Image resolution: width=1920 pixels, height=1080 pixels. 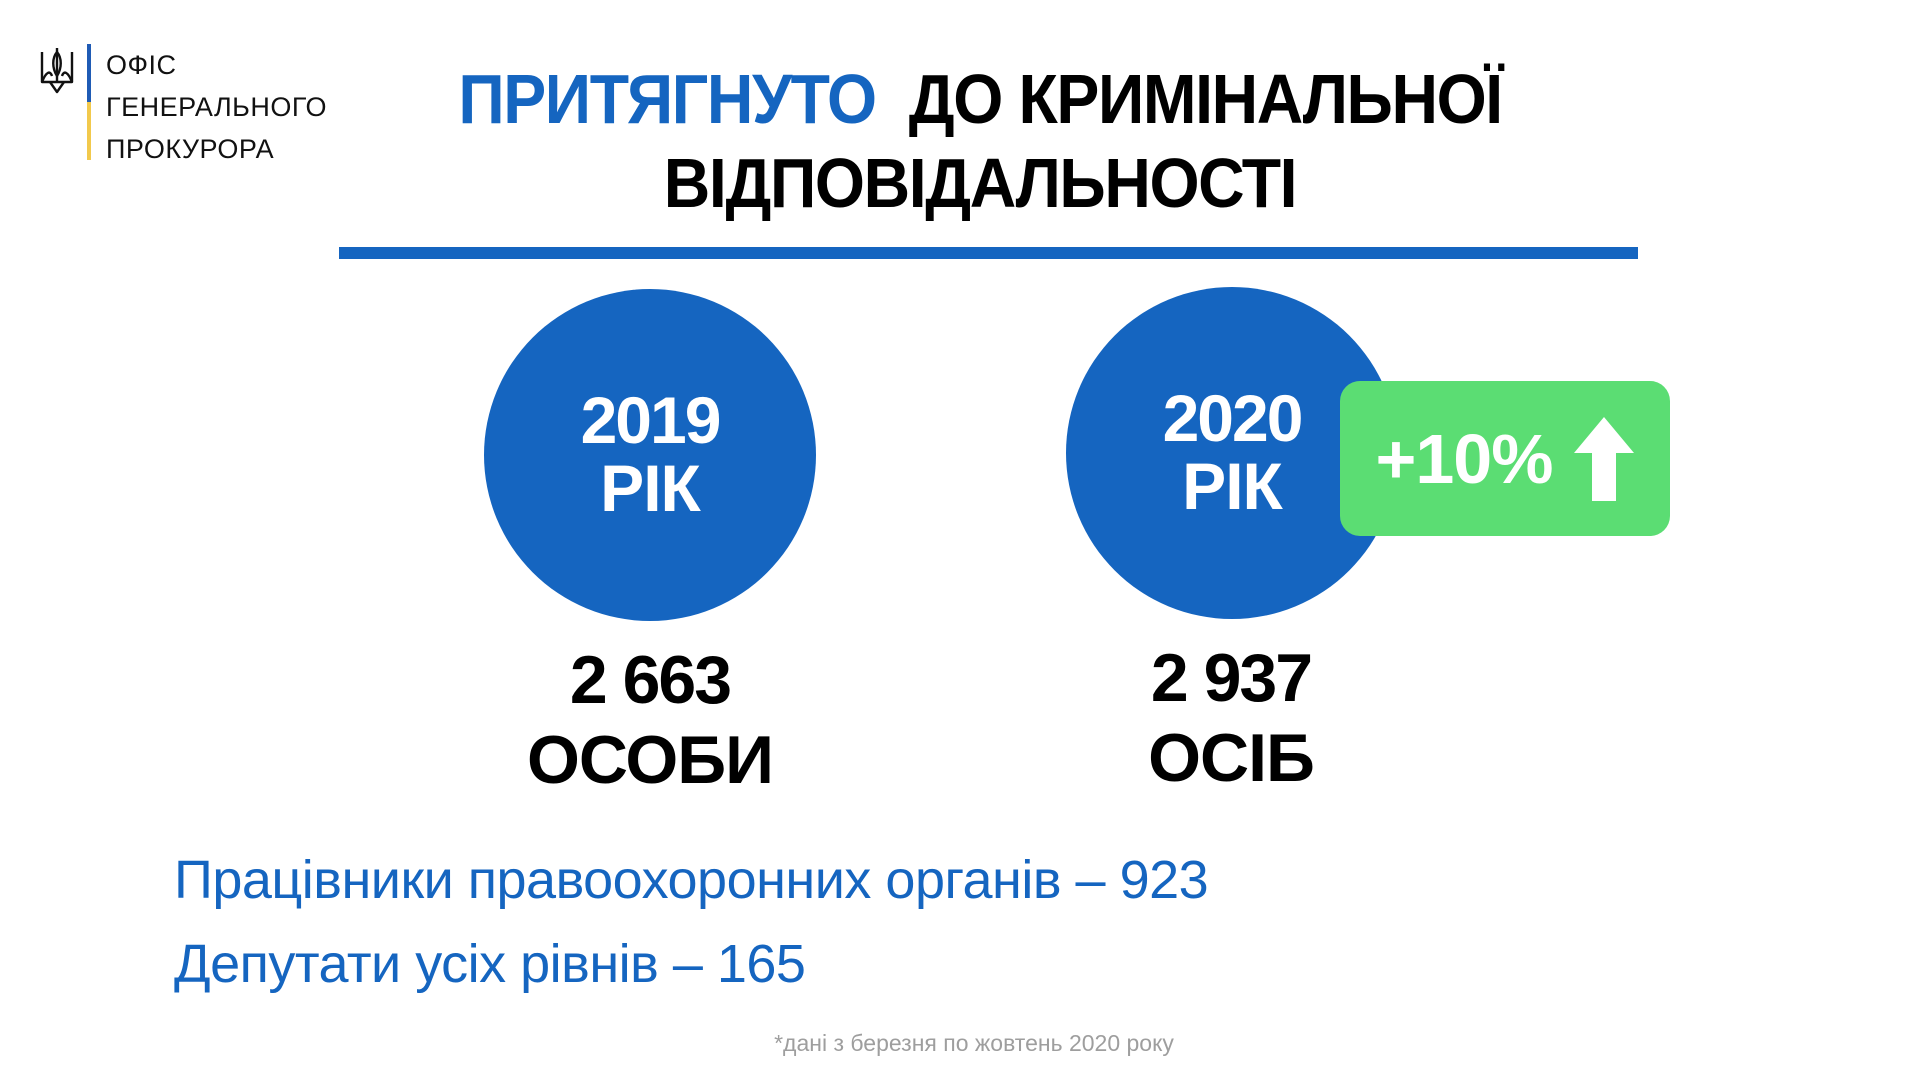 I want to click on footnote: *дані з березня по жовтень 2020 року, so click(x=974, y=1043).